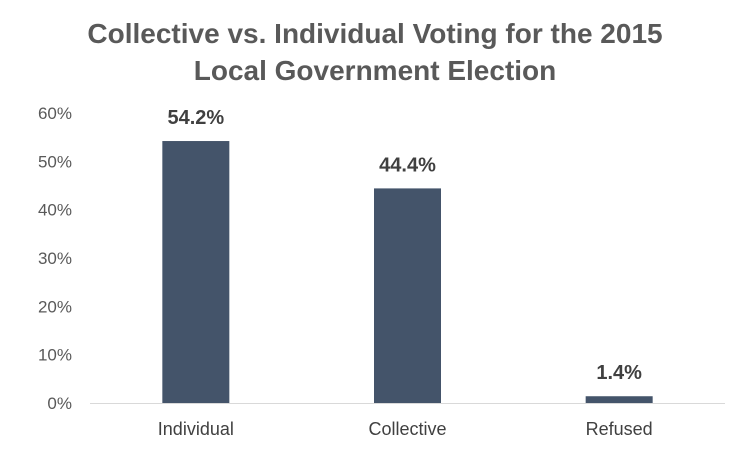 The image size is (750, 449). I want to click on y-axis: 0% 10% 20% 30% 40% 50% 60%, so click(55, 258).